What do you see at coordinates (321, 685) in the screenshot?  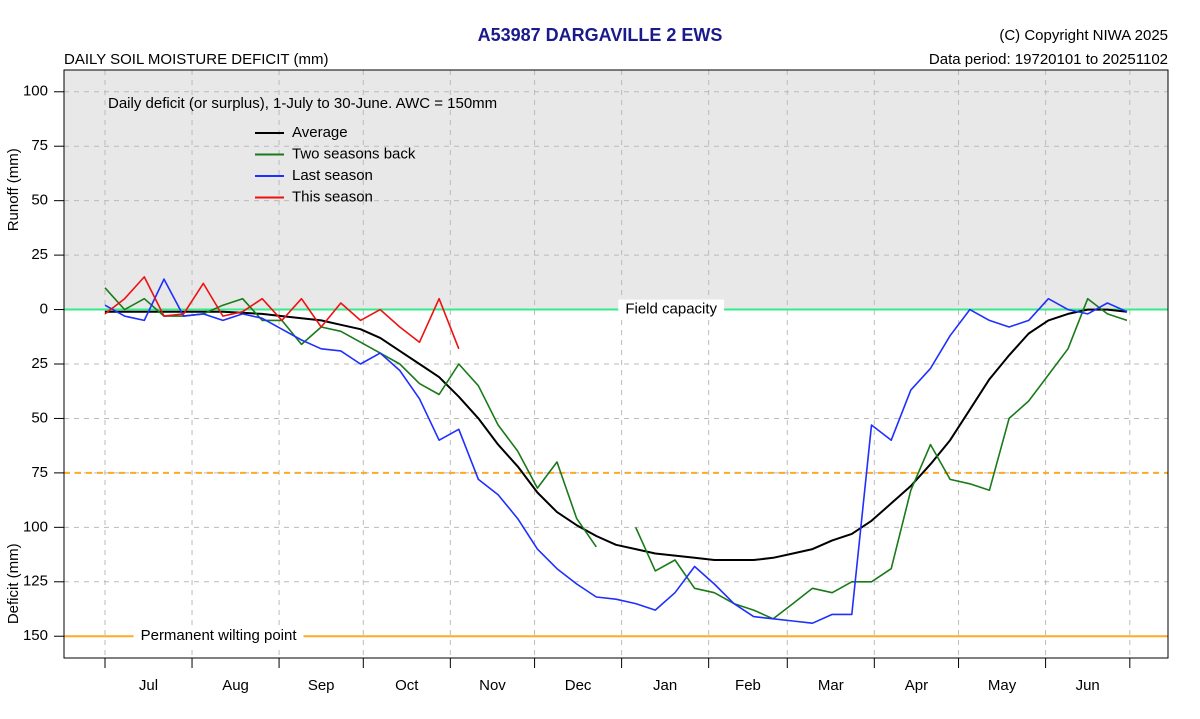 I see `x-tick-label: Sep` at bounding box center [321, 685].